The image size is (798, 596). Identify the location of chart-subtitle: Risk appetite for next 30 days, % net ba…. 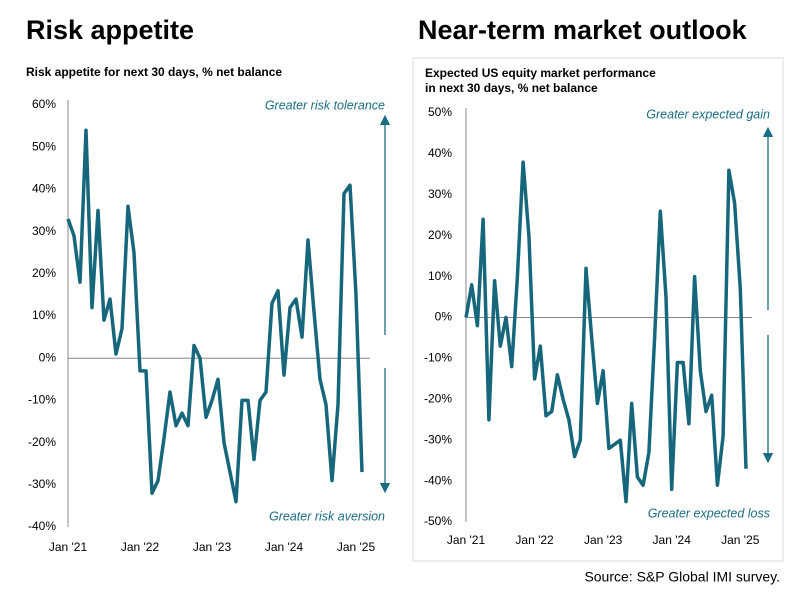
(154, 72).